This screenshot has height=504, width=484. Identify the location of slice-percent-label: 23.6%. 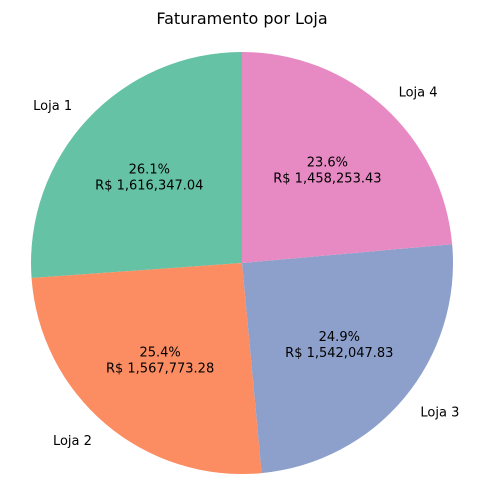
(327, 163).